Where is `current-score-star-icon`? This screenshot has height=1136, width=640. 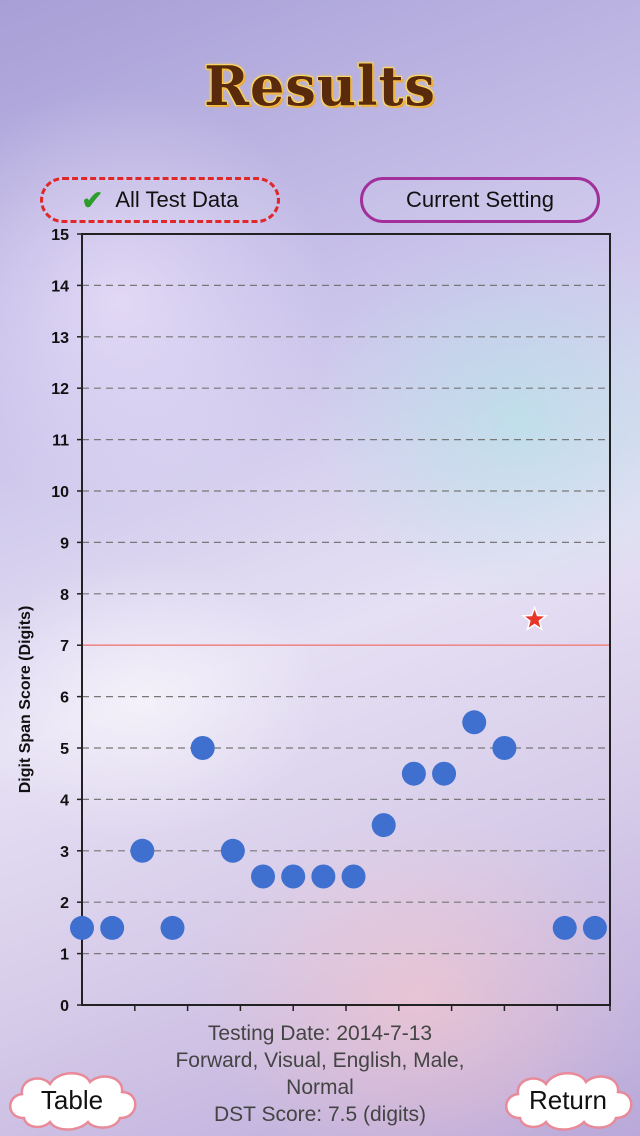
current-score-star-icon is located at coordinates (535, 618).